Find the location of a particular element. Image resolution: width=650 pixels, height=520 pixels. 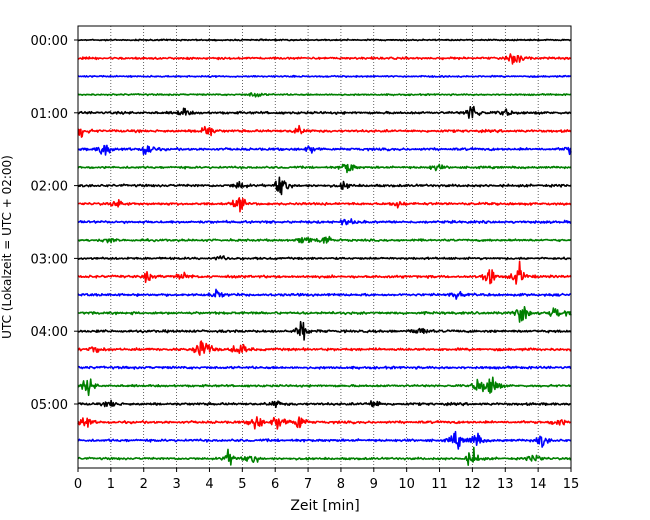

x-tick-label-14: 14 is located at coordinates (538, 484).